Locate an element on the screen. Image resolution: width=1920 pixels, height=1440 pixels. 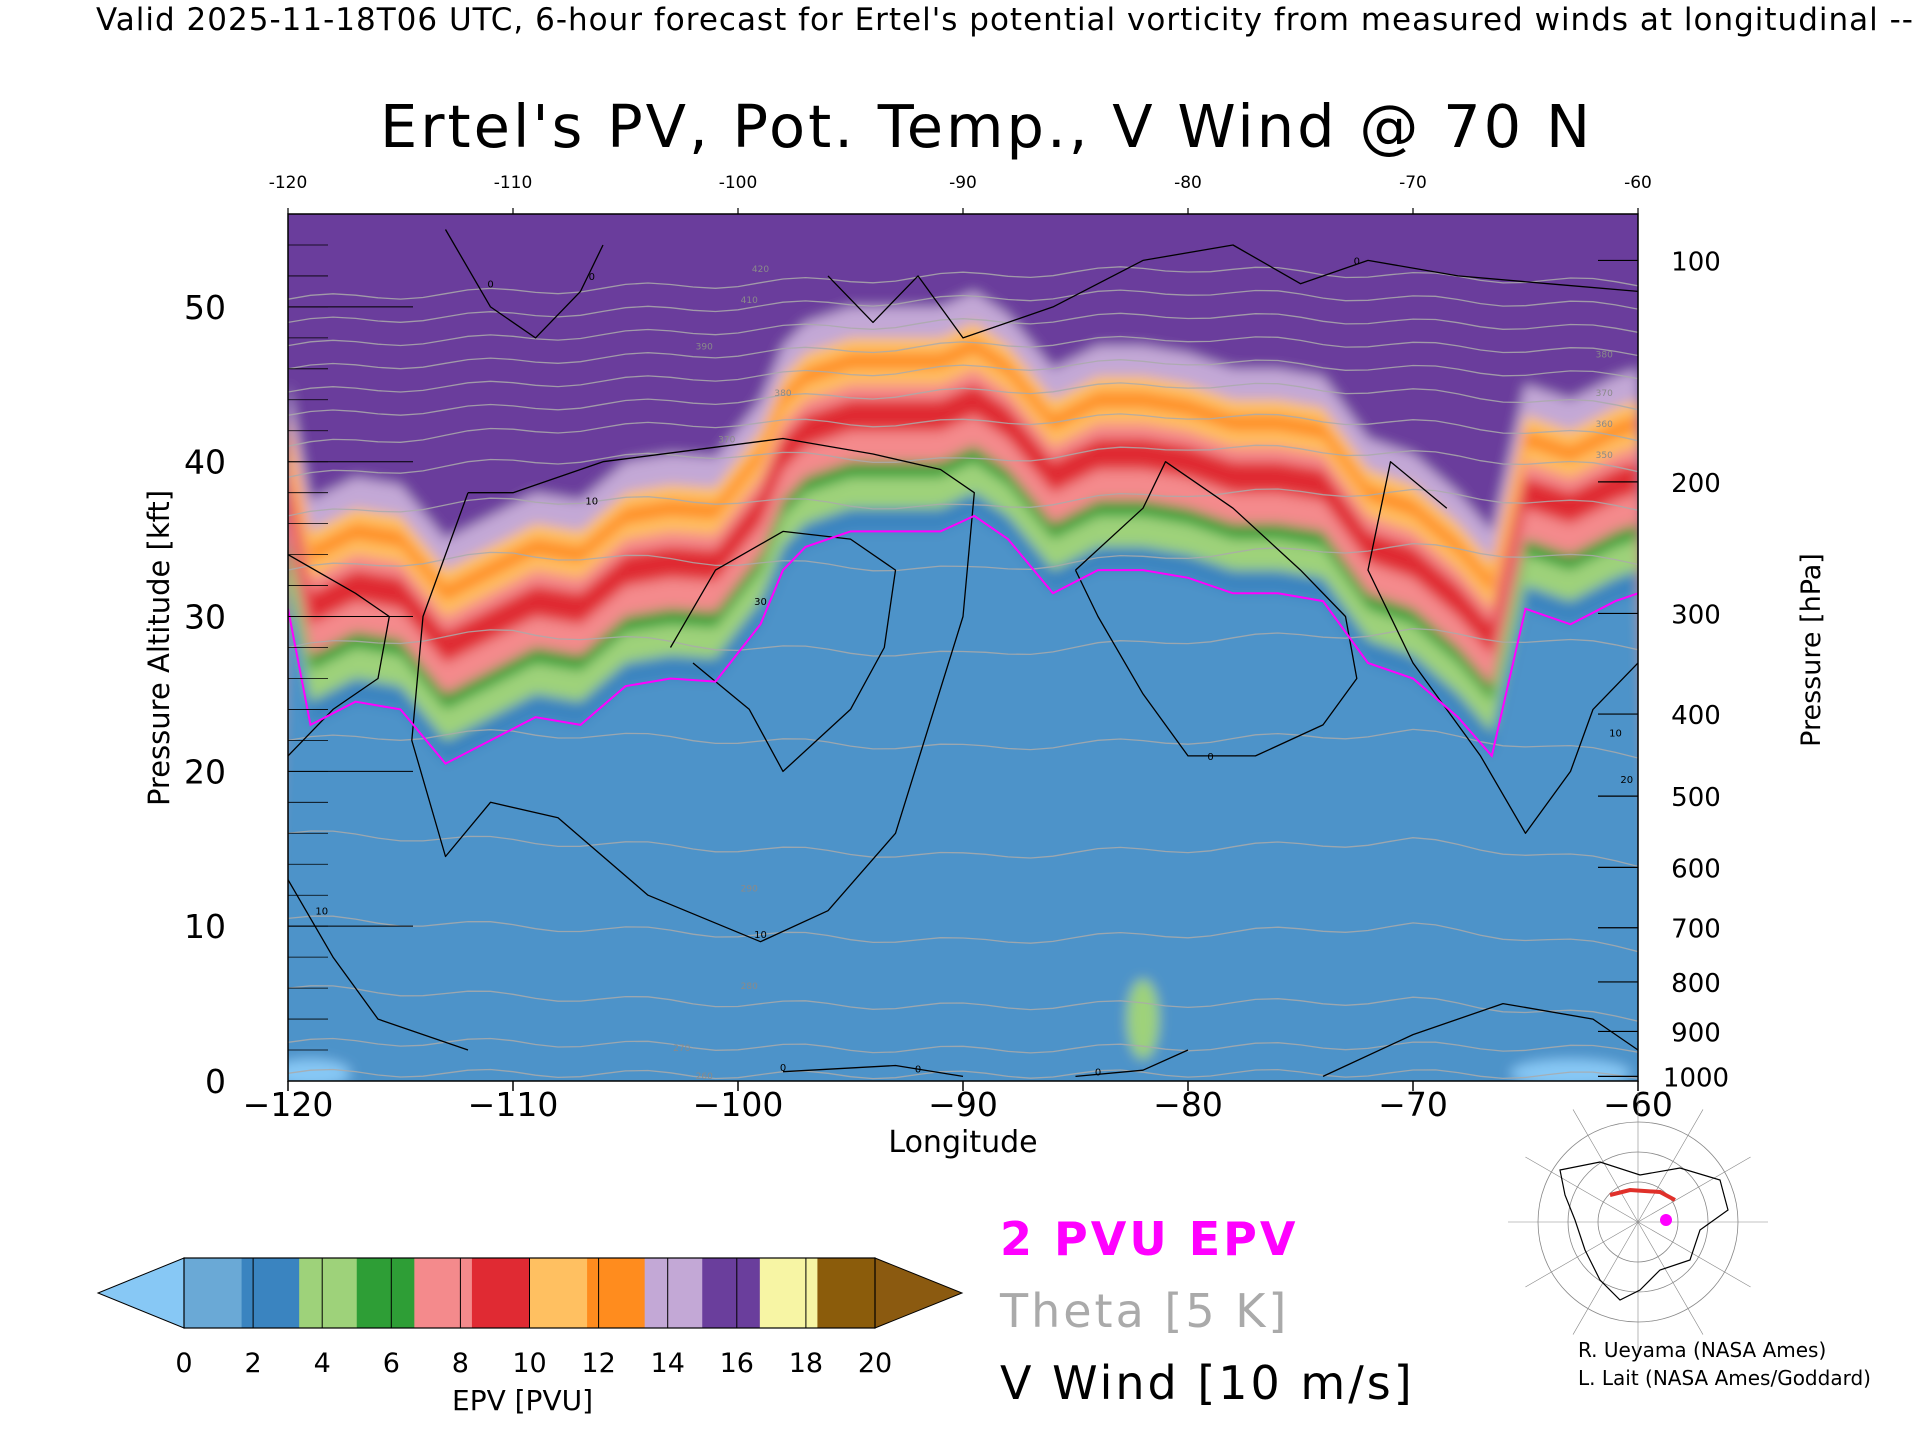
colorbar-tick-label: 20 is located at coordinates (875, 1363).